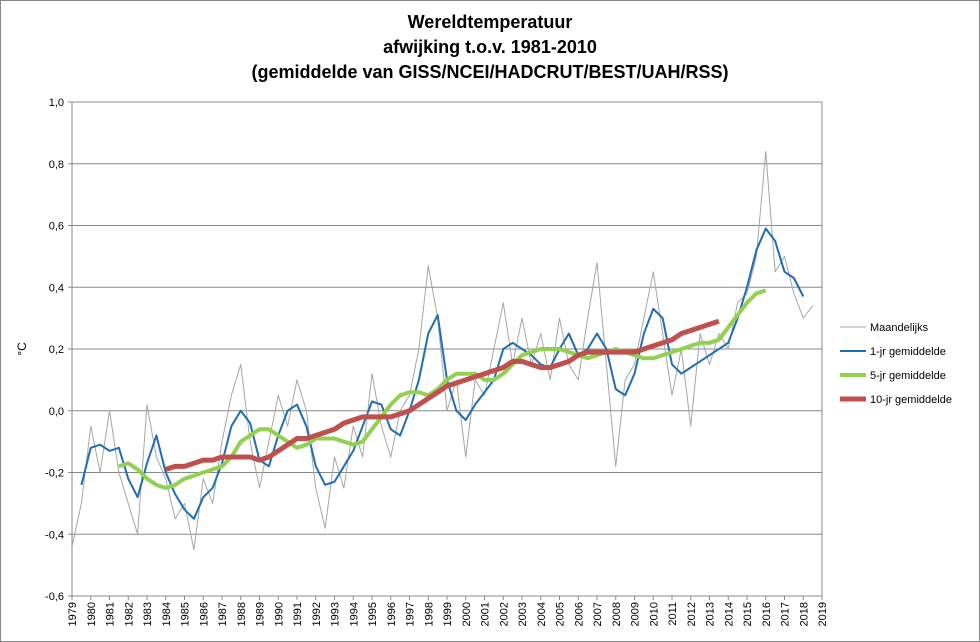 The image size is (980, 642). I want to click on x-tick-label: 1983, so click(148, 614).